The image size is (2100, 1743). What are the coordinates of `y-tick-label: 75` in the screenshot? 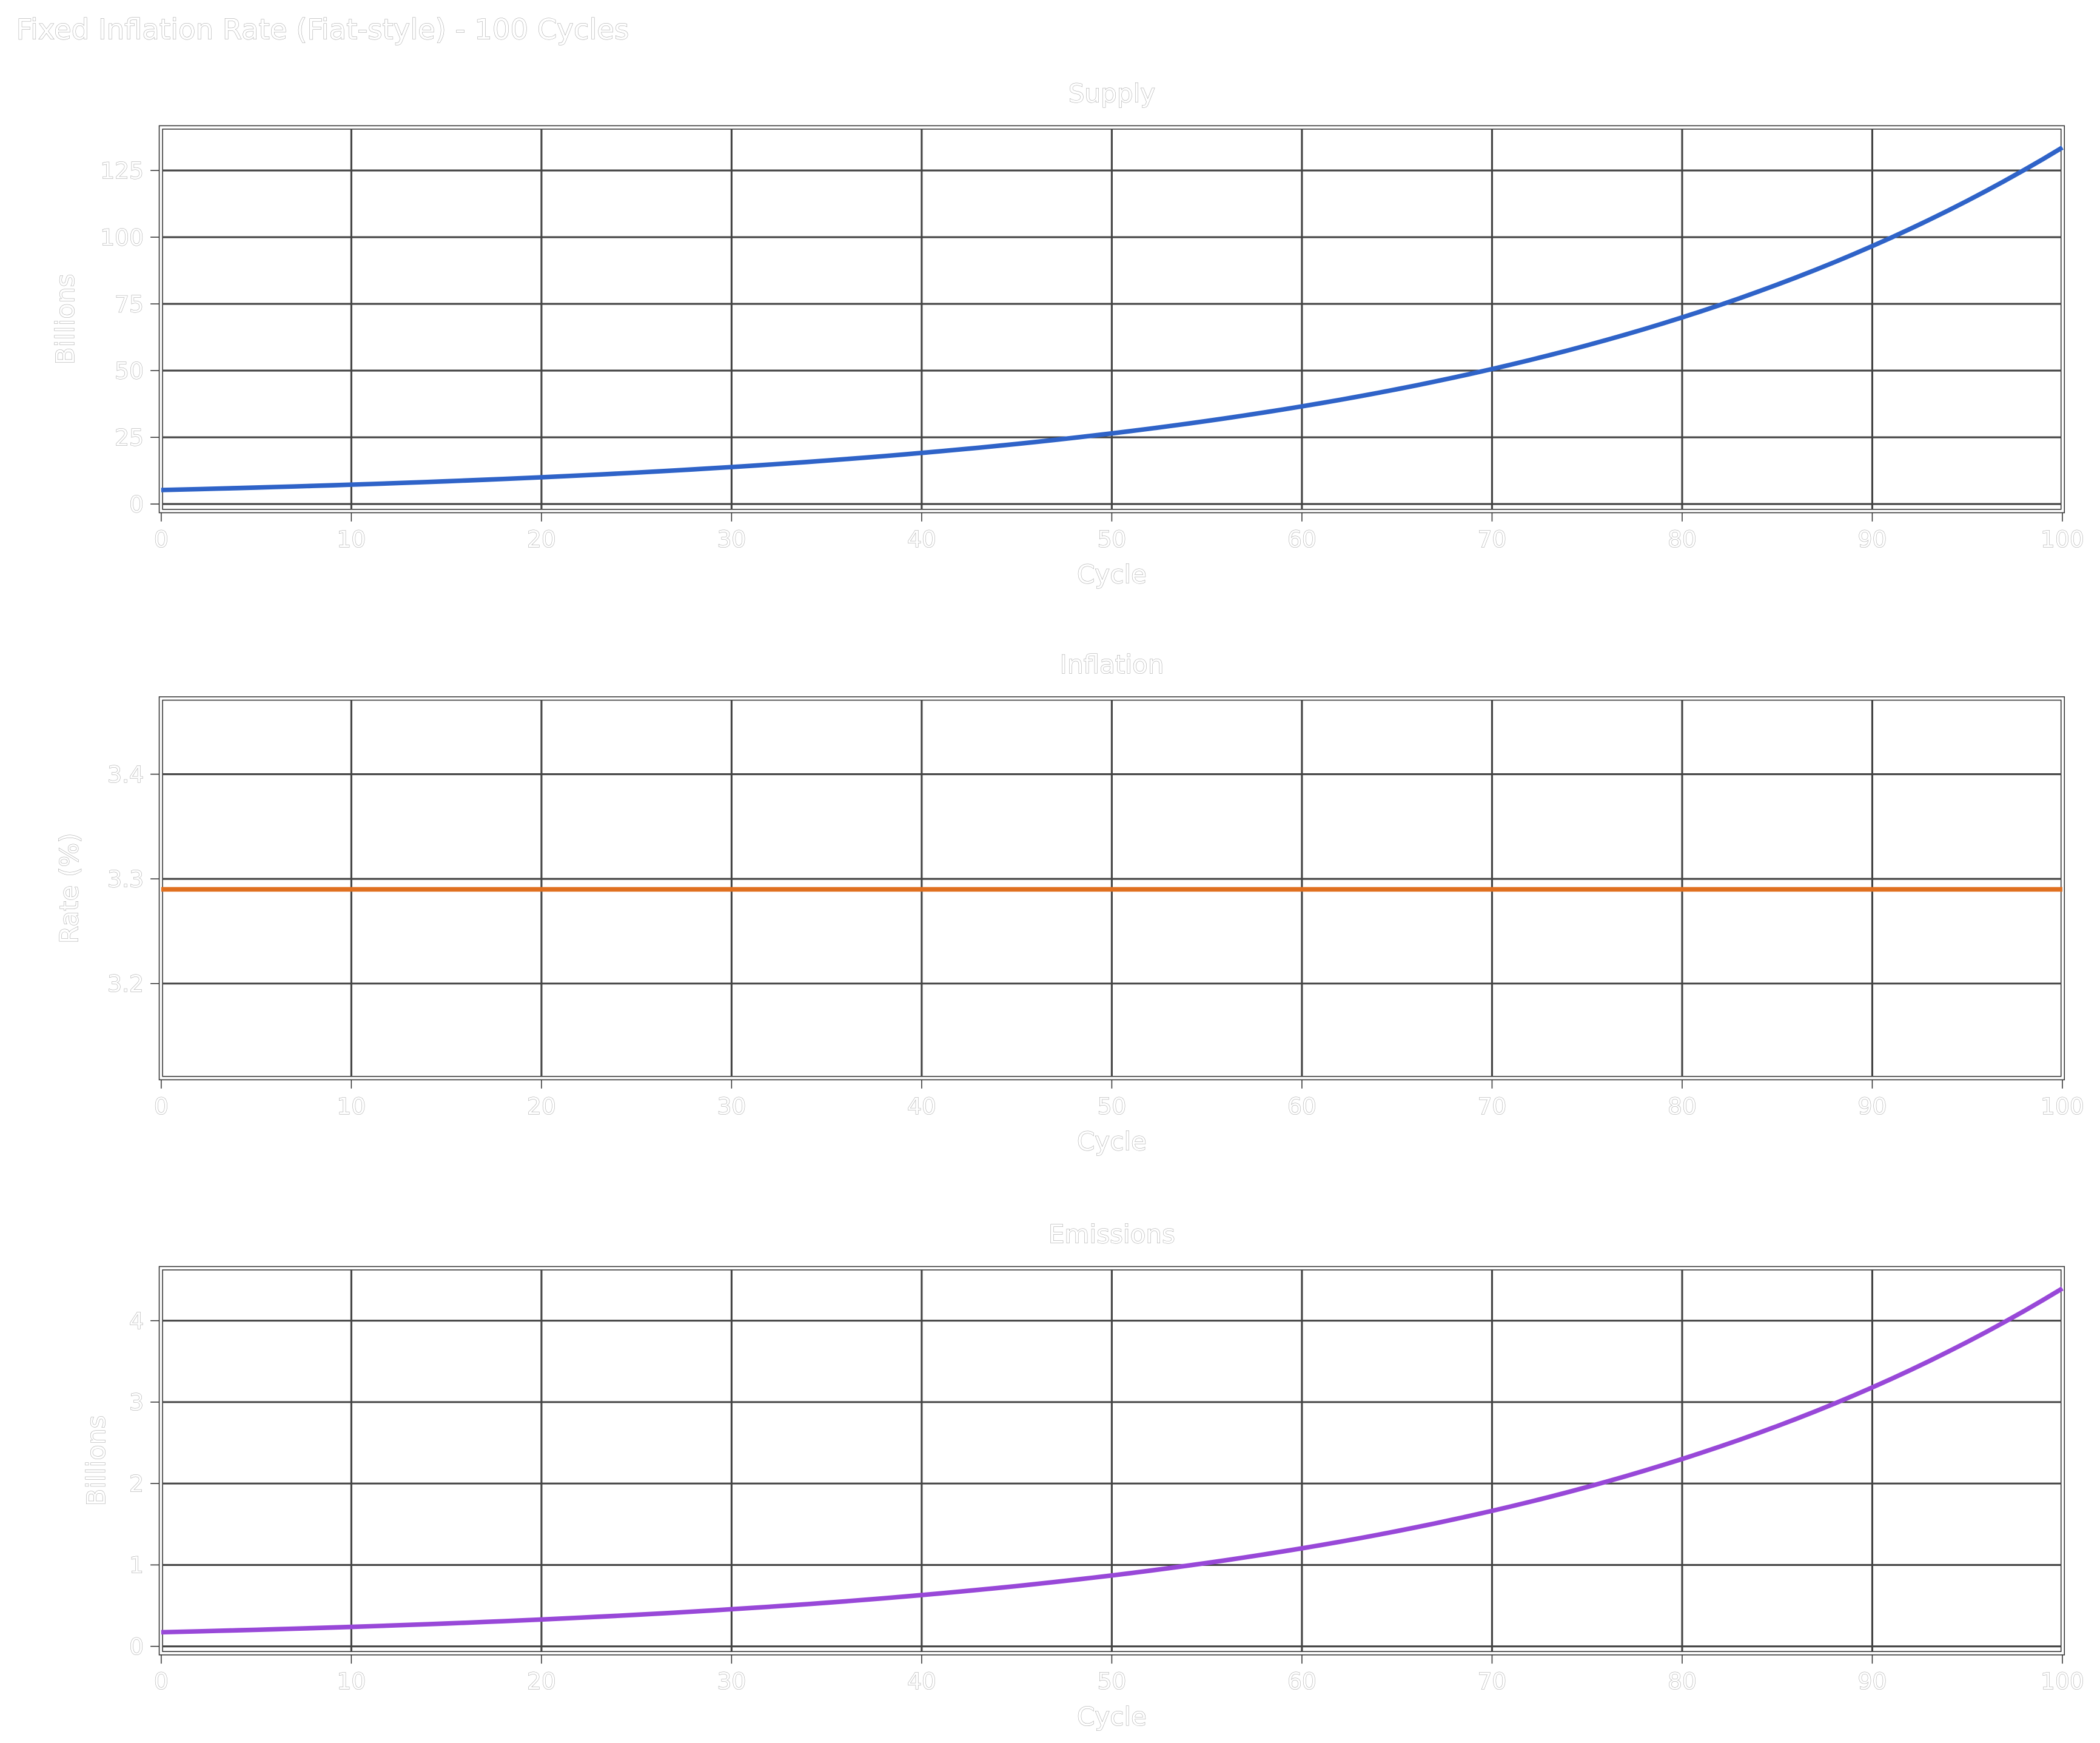 It's located at (130, 303).